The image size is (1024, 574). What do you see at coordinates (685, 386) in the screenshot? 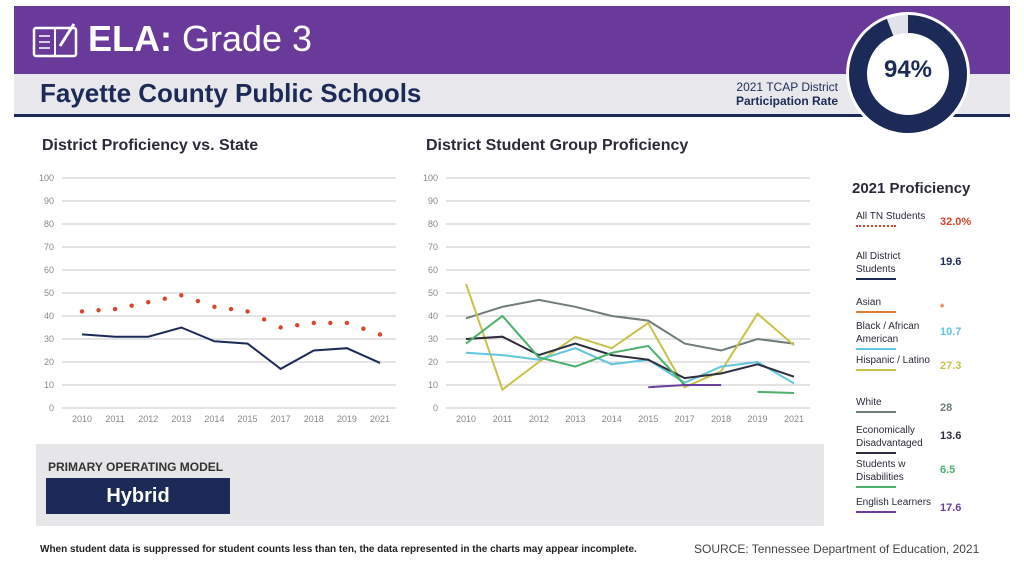
I see `series-line-el` at bounding box center [685, 386].